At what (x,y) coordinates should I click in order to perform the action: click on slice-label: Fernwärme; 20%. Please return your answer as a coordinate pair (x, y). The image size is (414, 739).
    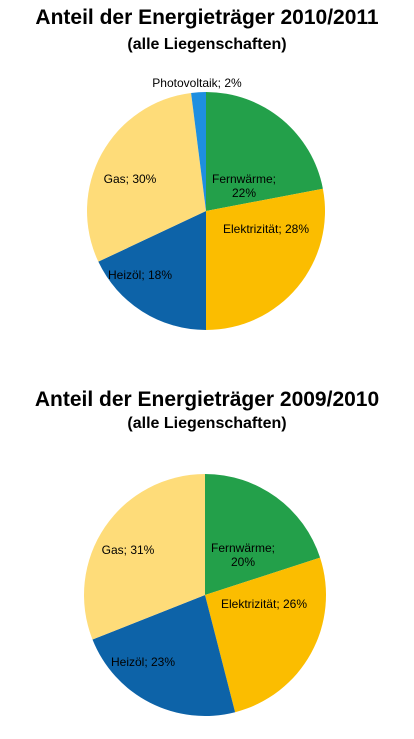
    Looking at the image, I should click on (243, 555).